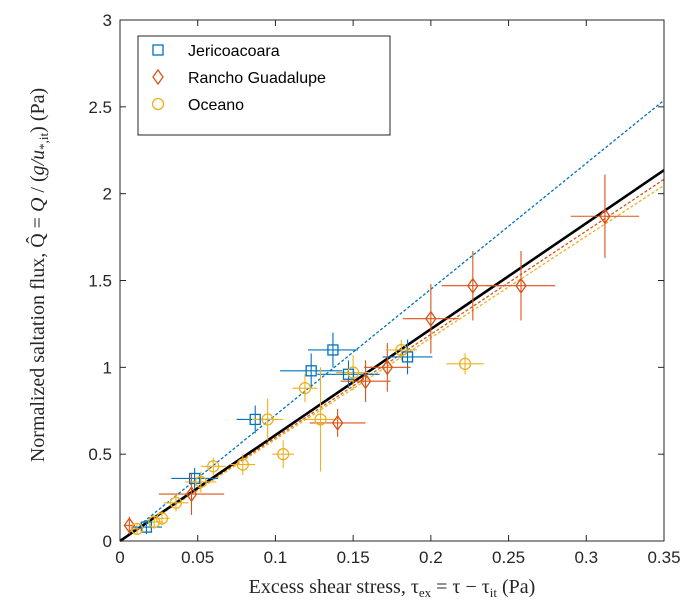  What do you see at coordinates (107, 194) in the screenshot?
I see `y-tick-label: 2` at bounding box center [107, 194].